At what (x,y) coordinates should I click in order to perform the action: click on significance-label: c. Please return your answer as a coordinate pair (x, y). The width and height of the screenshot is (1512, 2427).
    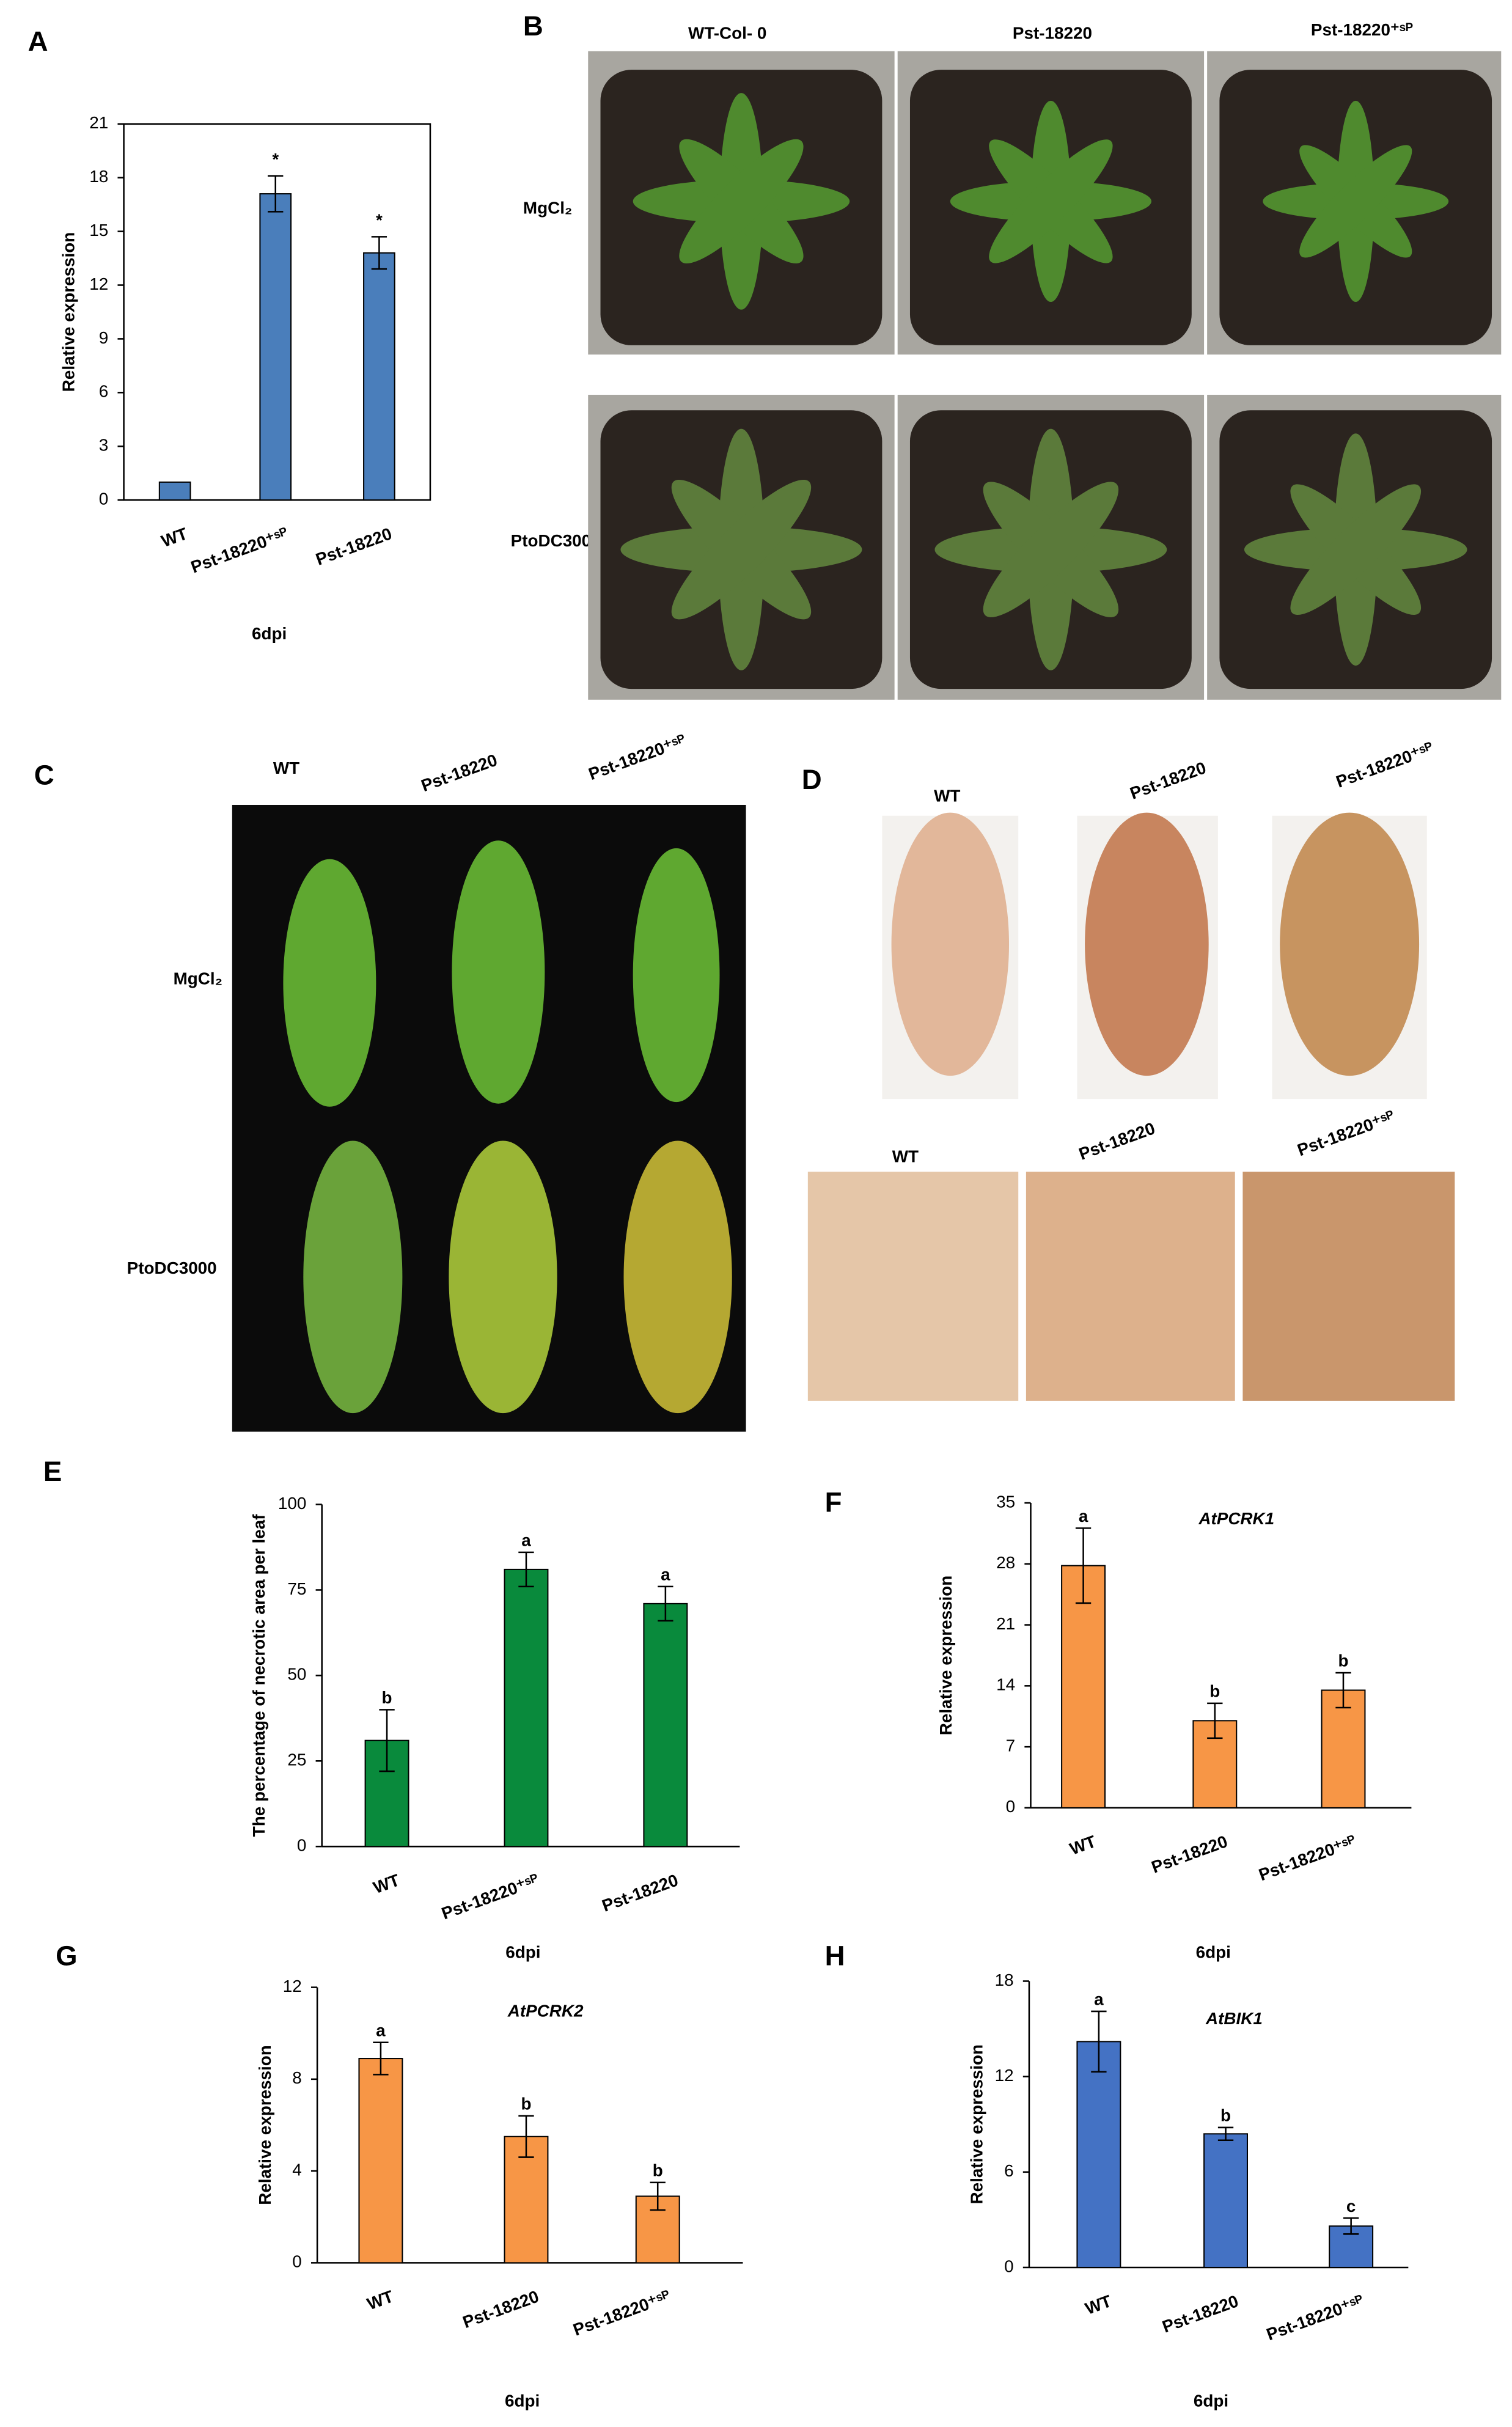
    Looking at the image, I should click on (1351, 2206).